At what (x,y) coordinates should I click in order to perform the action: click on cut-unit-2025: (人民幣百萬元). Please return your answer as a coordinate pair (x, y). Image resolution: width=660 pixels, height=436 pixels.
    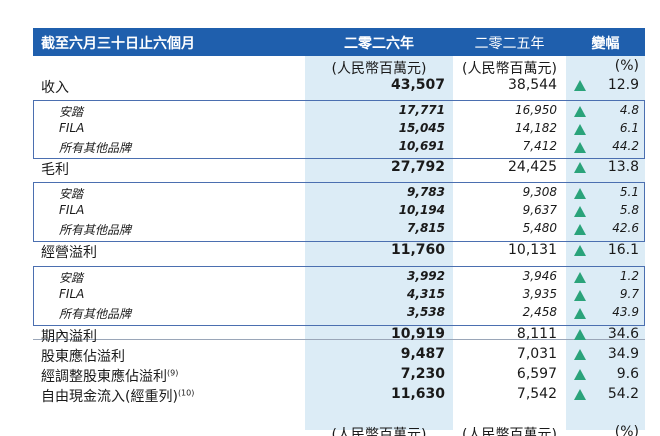
    Looking at the image, I should click on (509, 431).